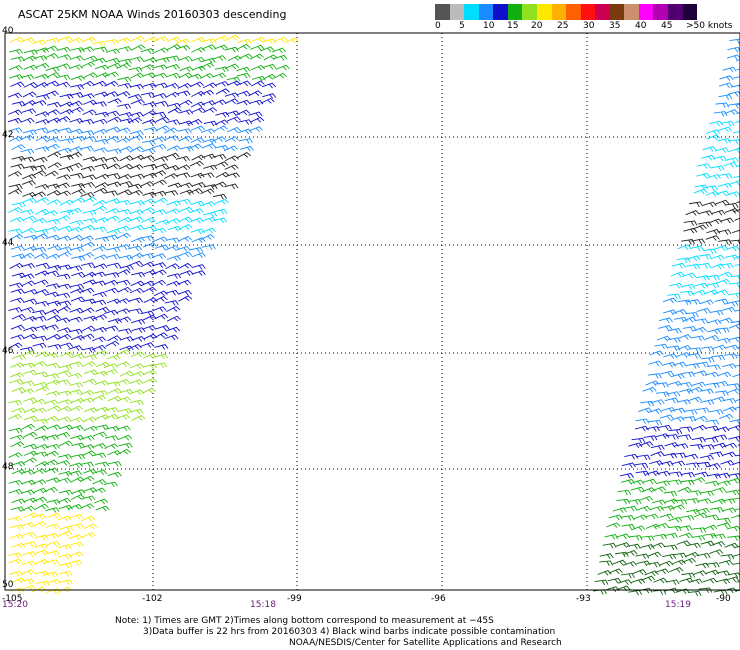  I want to click on lon-label-90: -90, so click(723, 599).